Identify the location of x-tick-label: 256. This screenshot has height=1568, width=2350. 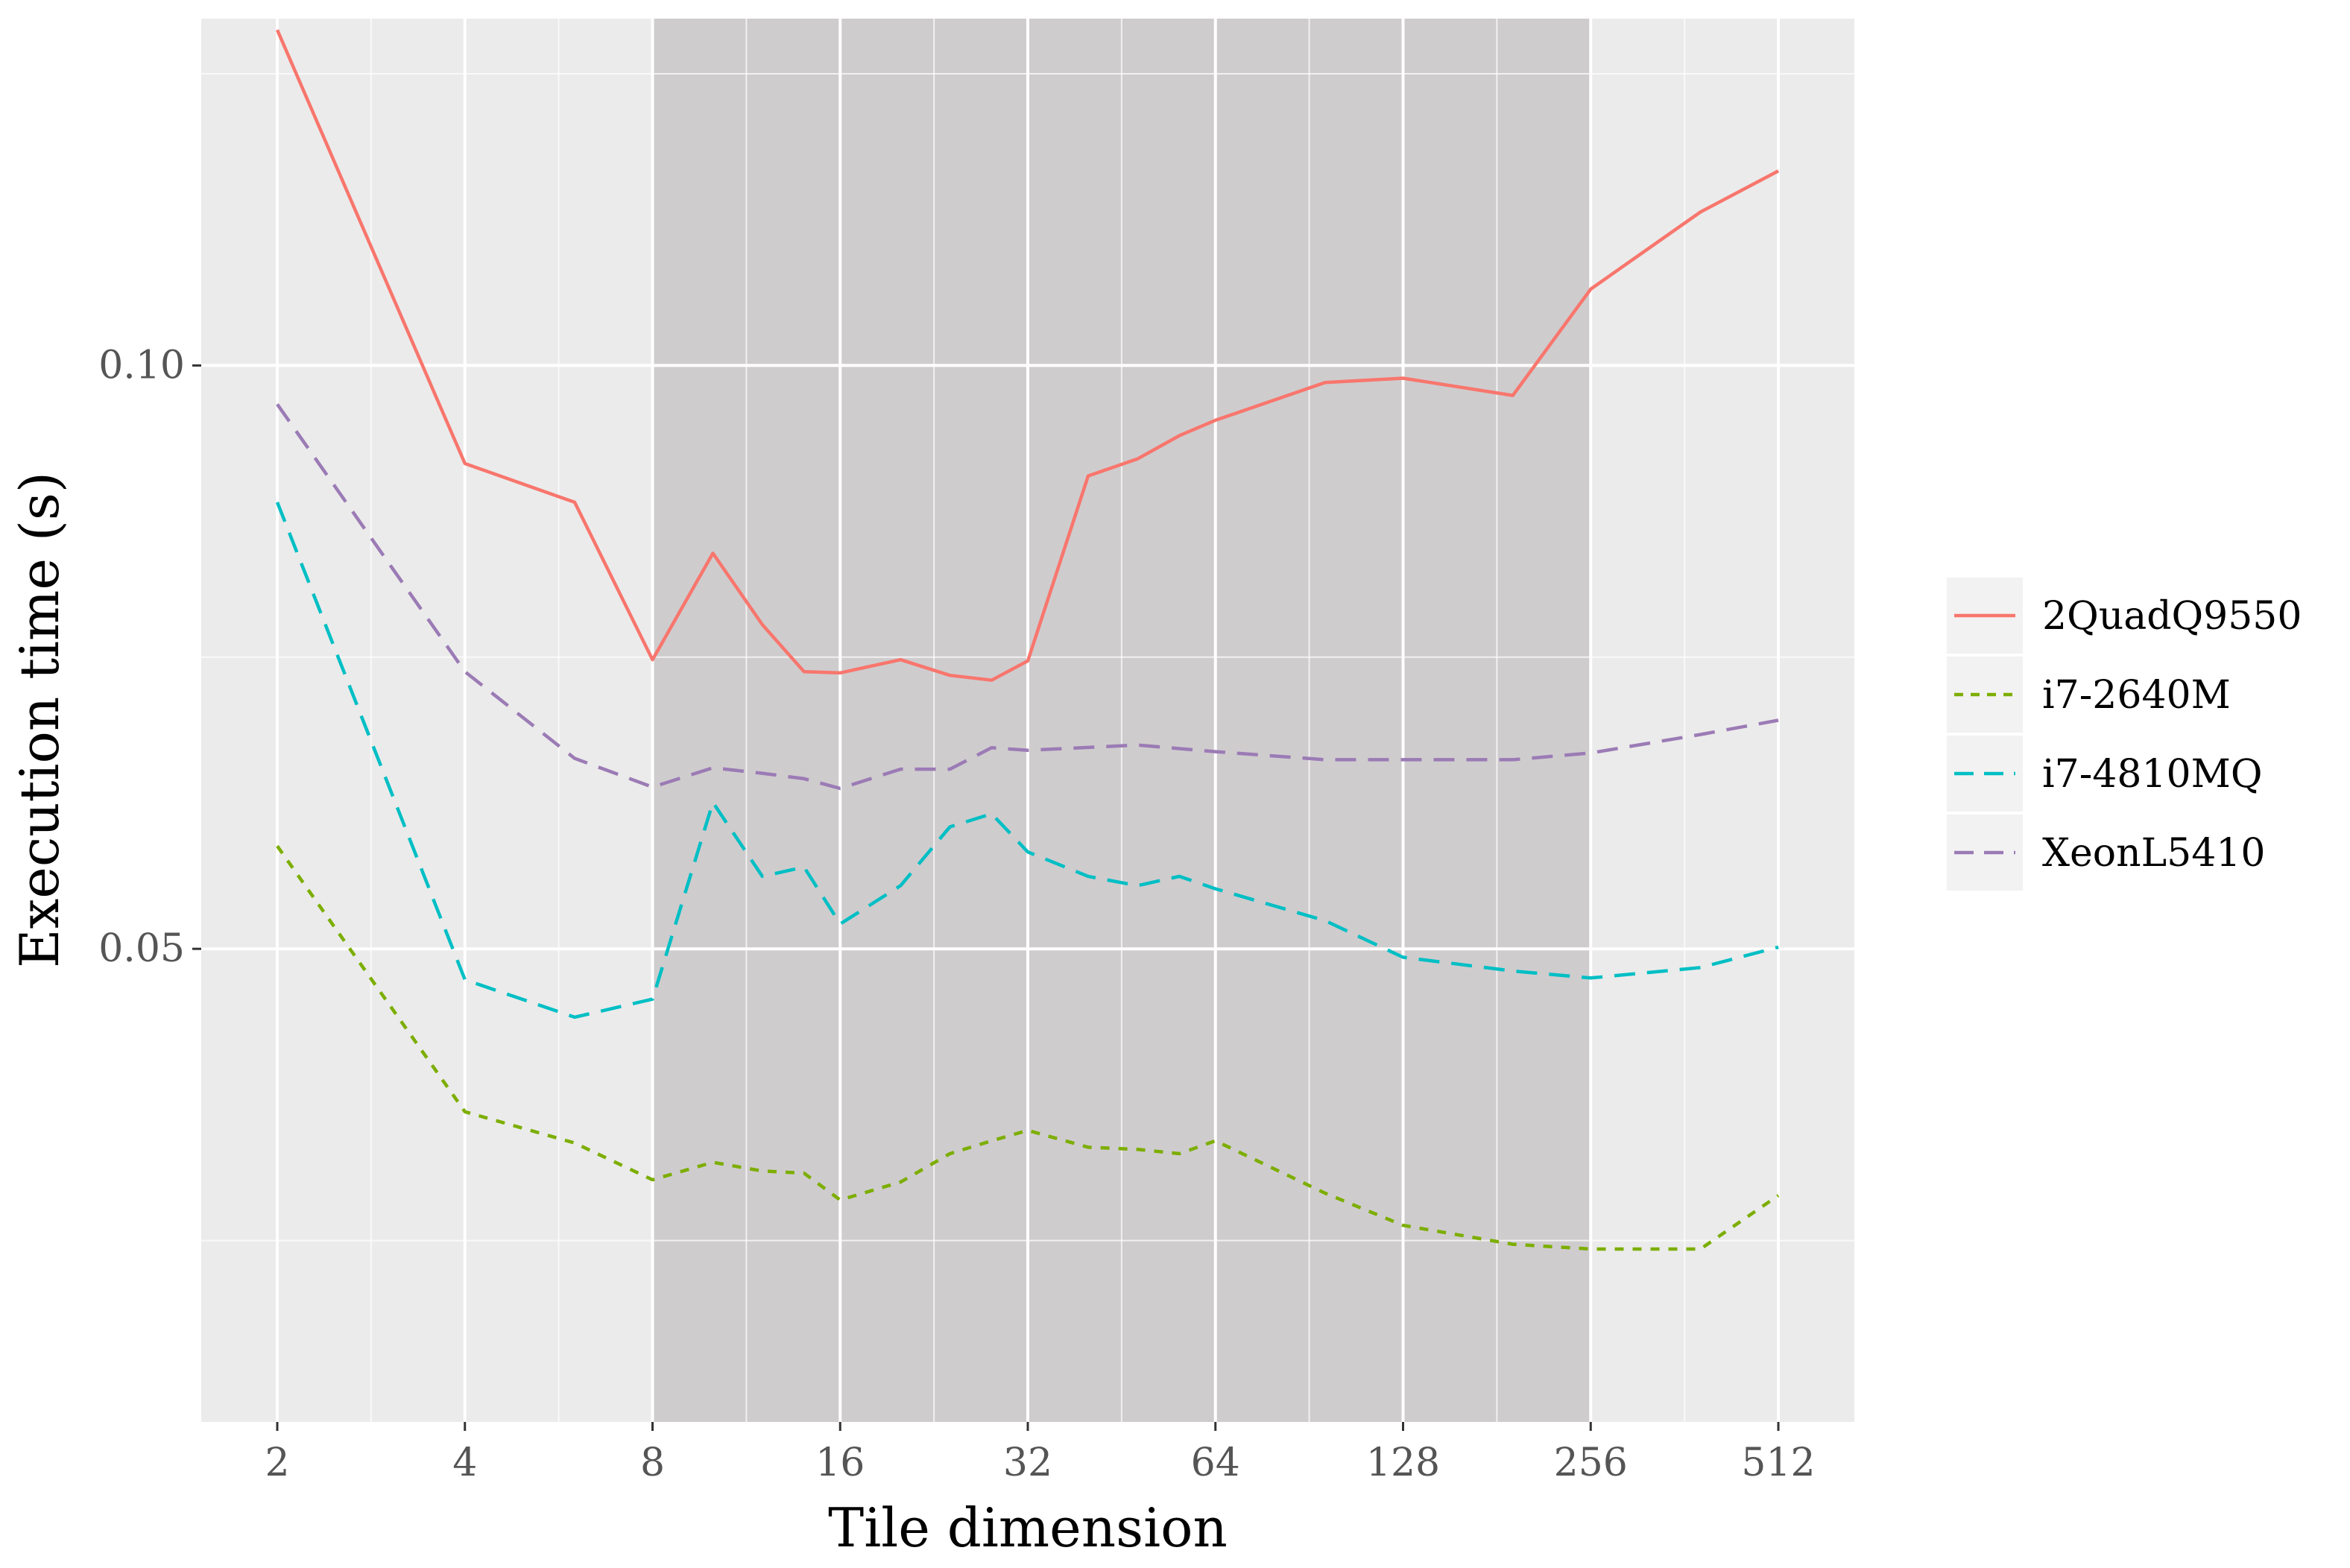
(1591, 1463).